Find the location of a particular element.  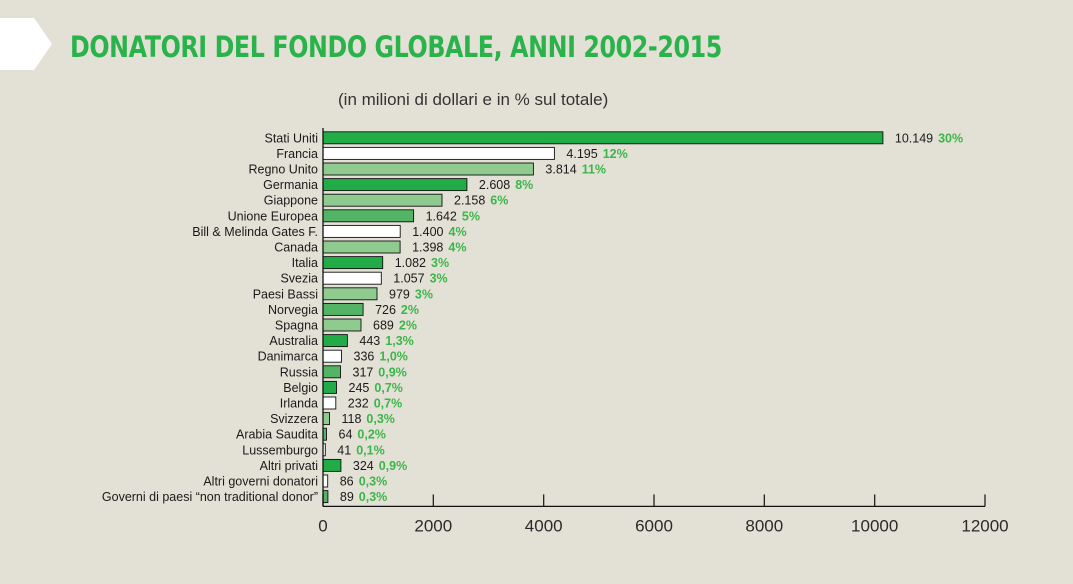

category-label: Francia is located at coordinates (297, 154).